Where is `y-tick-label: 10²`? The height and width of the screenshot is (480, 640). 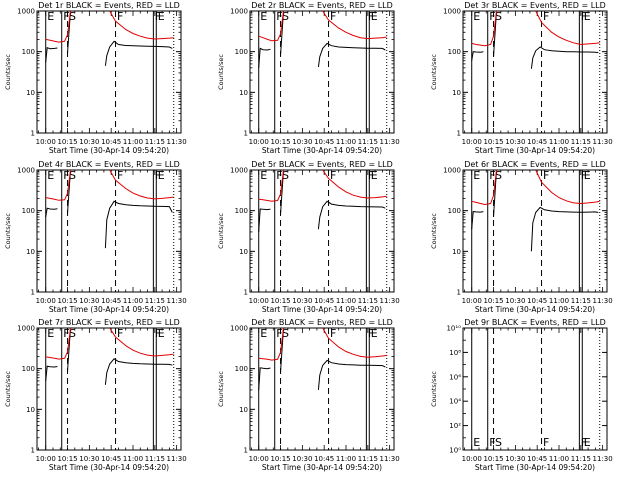
y-tick-label: 10² is located at coordinates (455, 426).